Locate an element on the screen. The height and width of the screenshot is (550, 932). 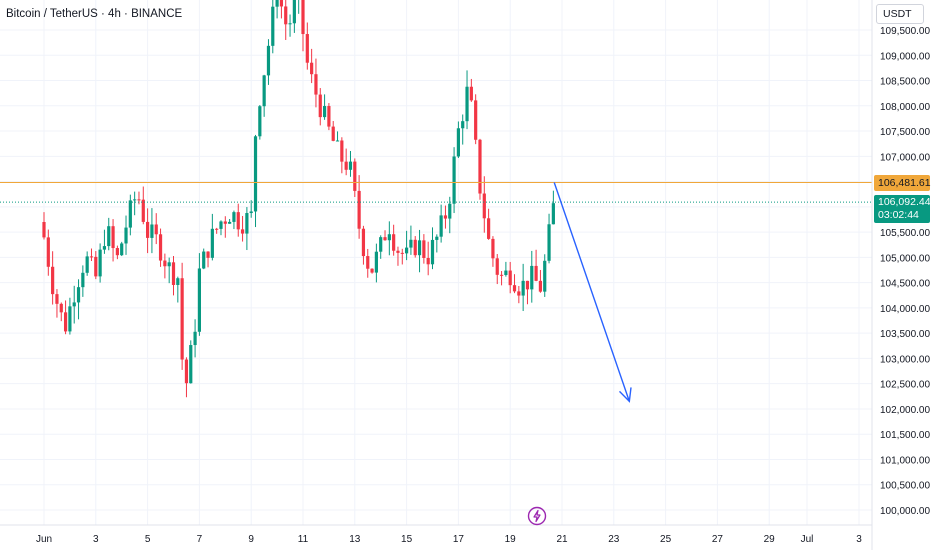
ref-price-value: 106,481.61 is located at coordinates (904, 182).